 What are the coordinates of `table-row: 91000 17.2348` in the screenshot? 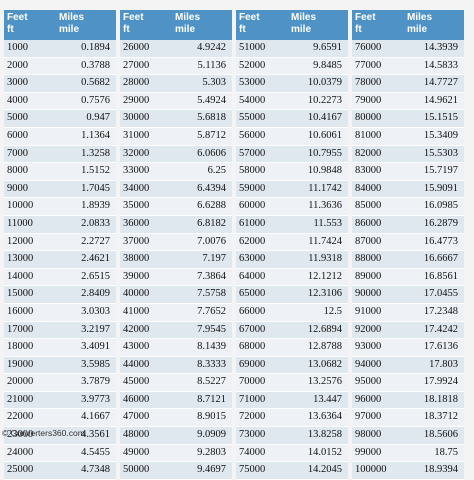 It's located at (408, 312).